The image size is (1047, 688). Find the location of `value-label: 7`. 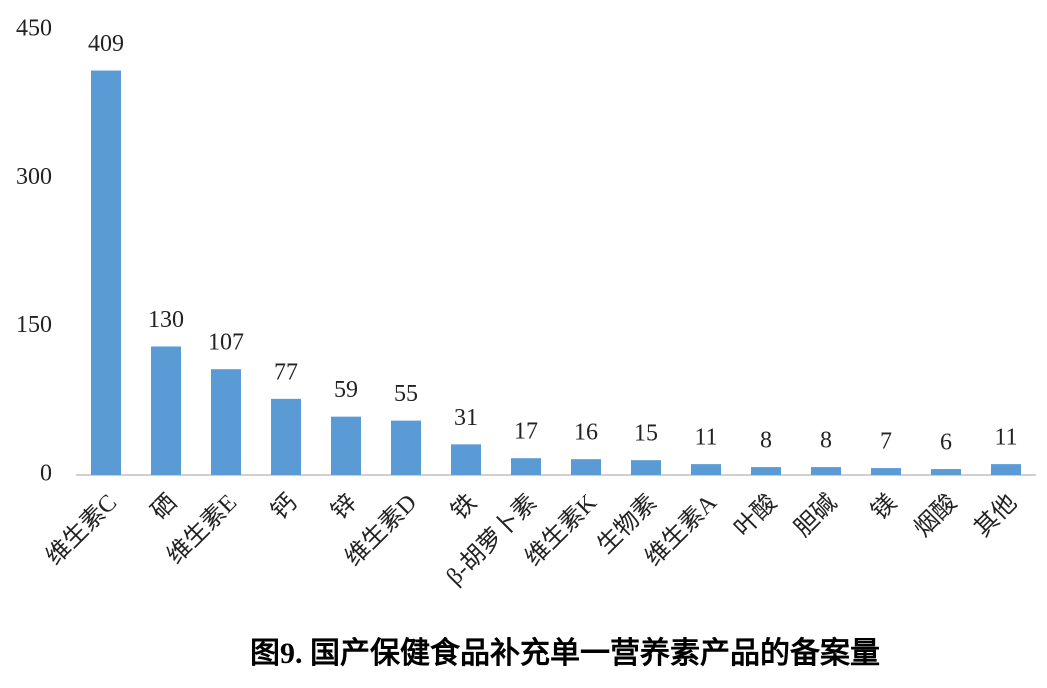

value-label: 7 is located at coordinates (886, 442).